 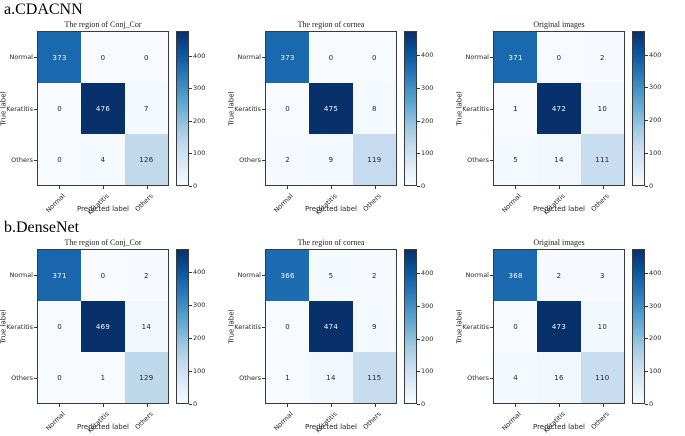 I want to click on matrix-cell: 7, so click(x=146, y=108).